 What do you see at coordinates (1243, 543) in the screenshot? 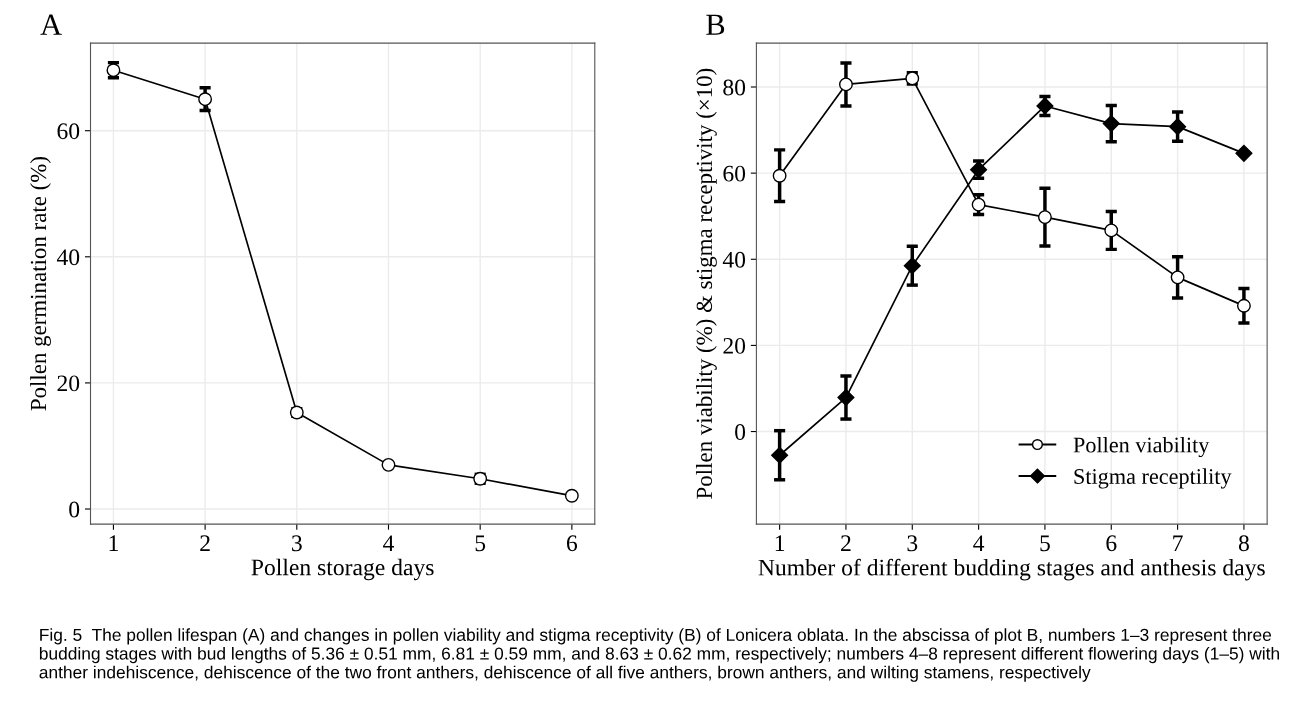
I see `x-tick-label: 8` at bounding box center [1243, 543].